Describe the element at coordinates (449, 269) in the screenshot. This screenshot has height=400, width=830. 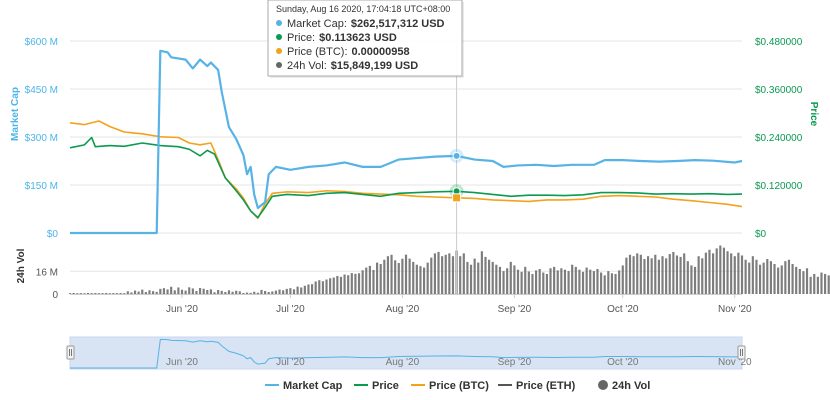
I see `volume-bars` at that location.